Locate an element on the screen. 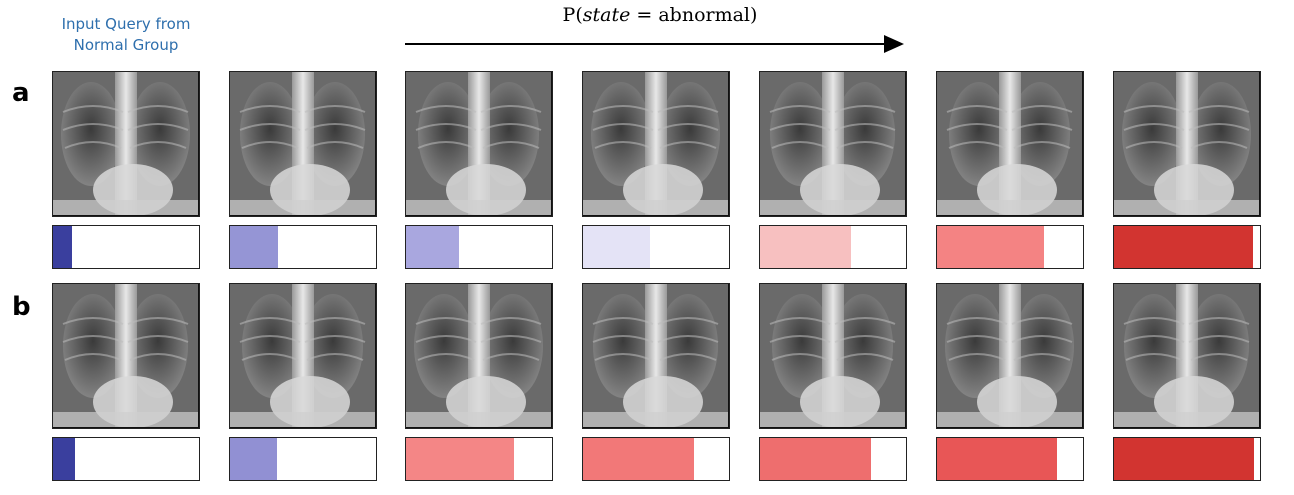  prob-title-suffix: = abnormal) is located at coordinates (694, 15).